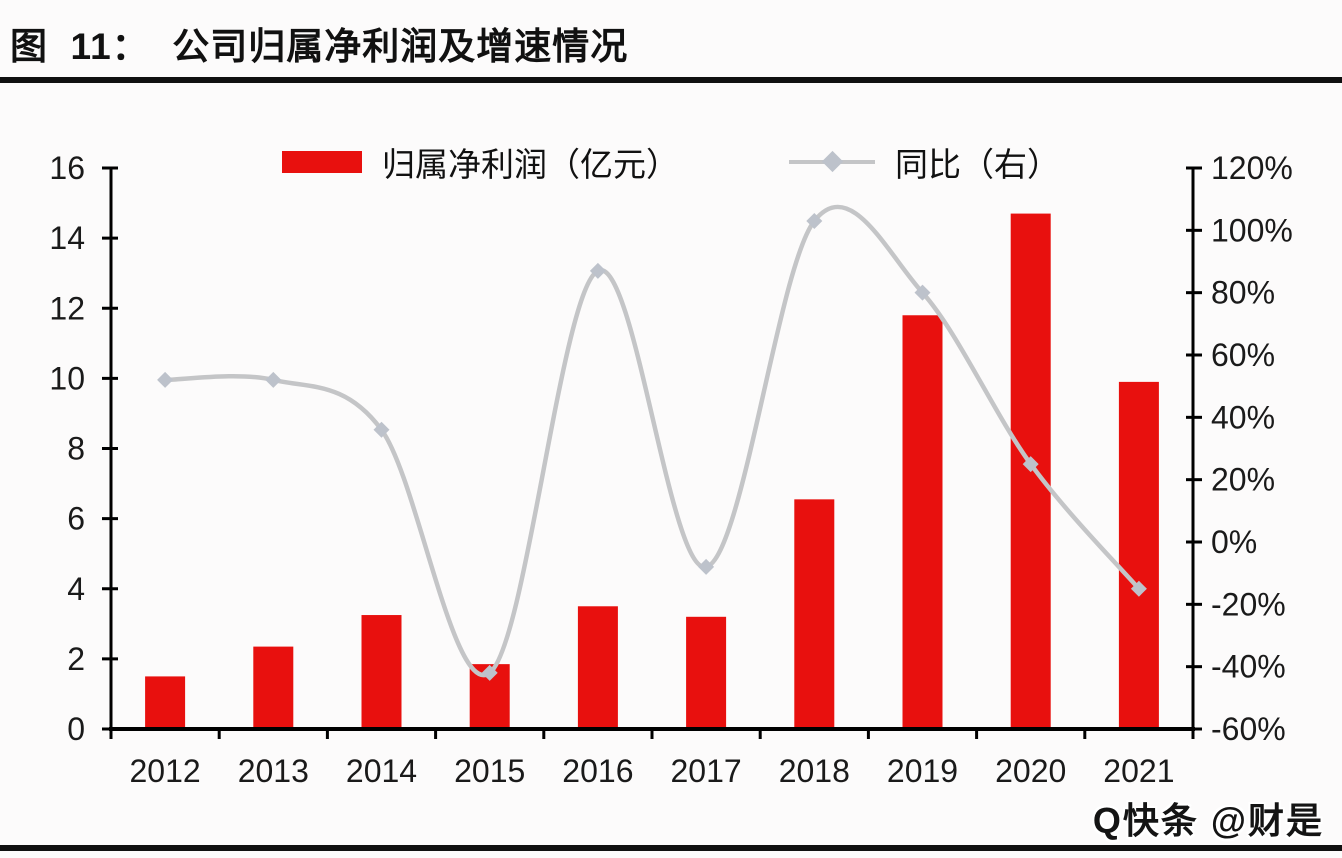 This screenshot has height=858, width=1342. I want to click on marker-2020, so click(1030, 464).